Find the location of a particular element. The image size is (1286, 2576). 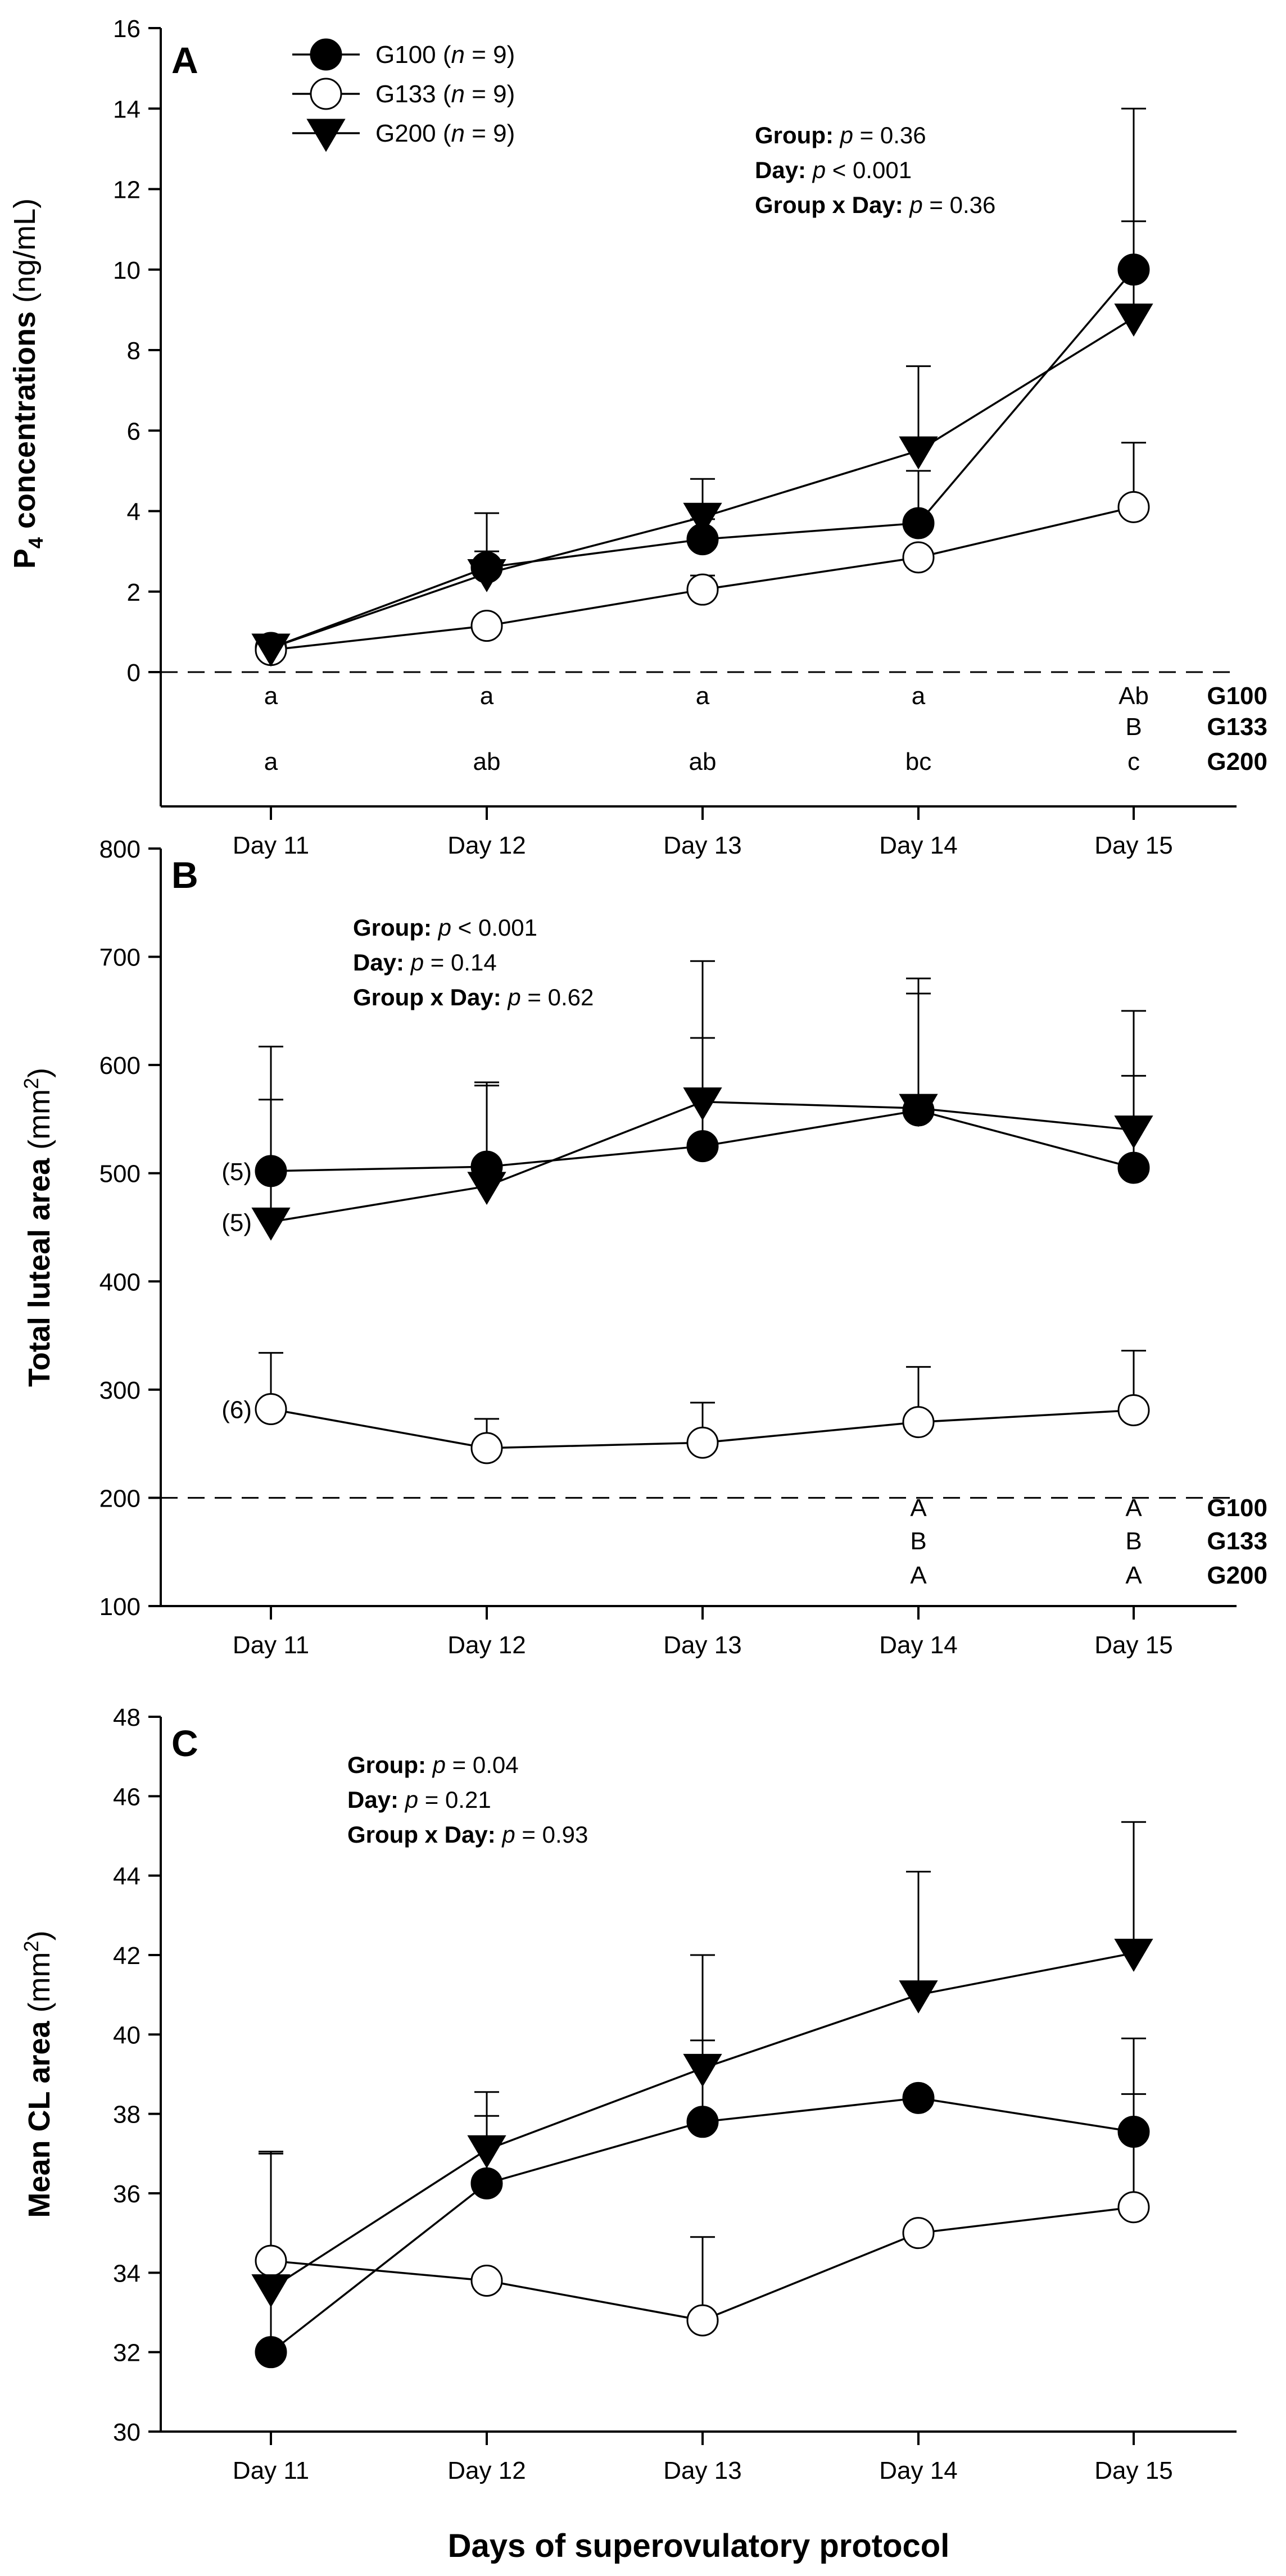

y-tick-label: 6 is located at coordinates (134, 431).